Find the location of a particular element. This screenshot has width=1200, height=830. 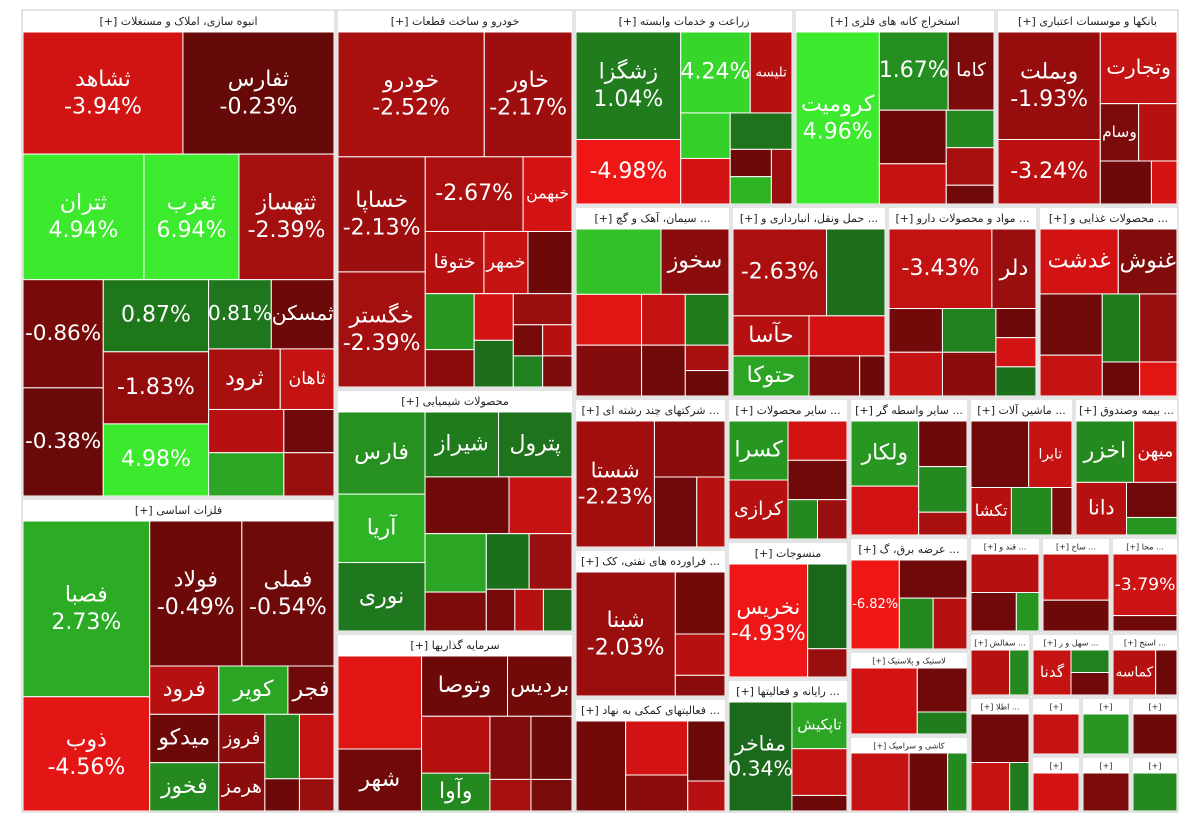

tile-value-label: 0.34% is located at coordinates (760, 769).